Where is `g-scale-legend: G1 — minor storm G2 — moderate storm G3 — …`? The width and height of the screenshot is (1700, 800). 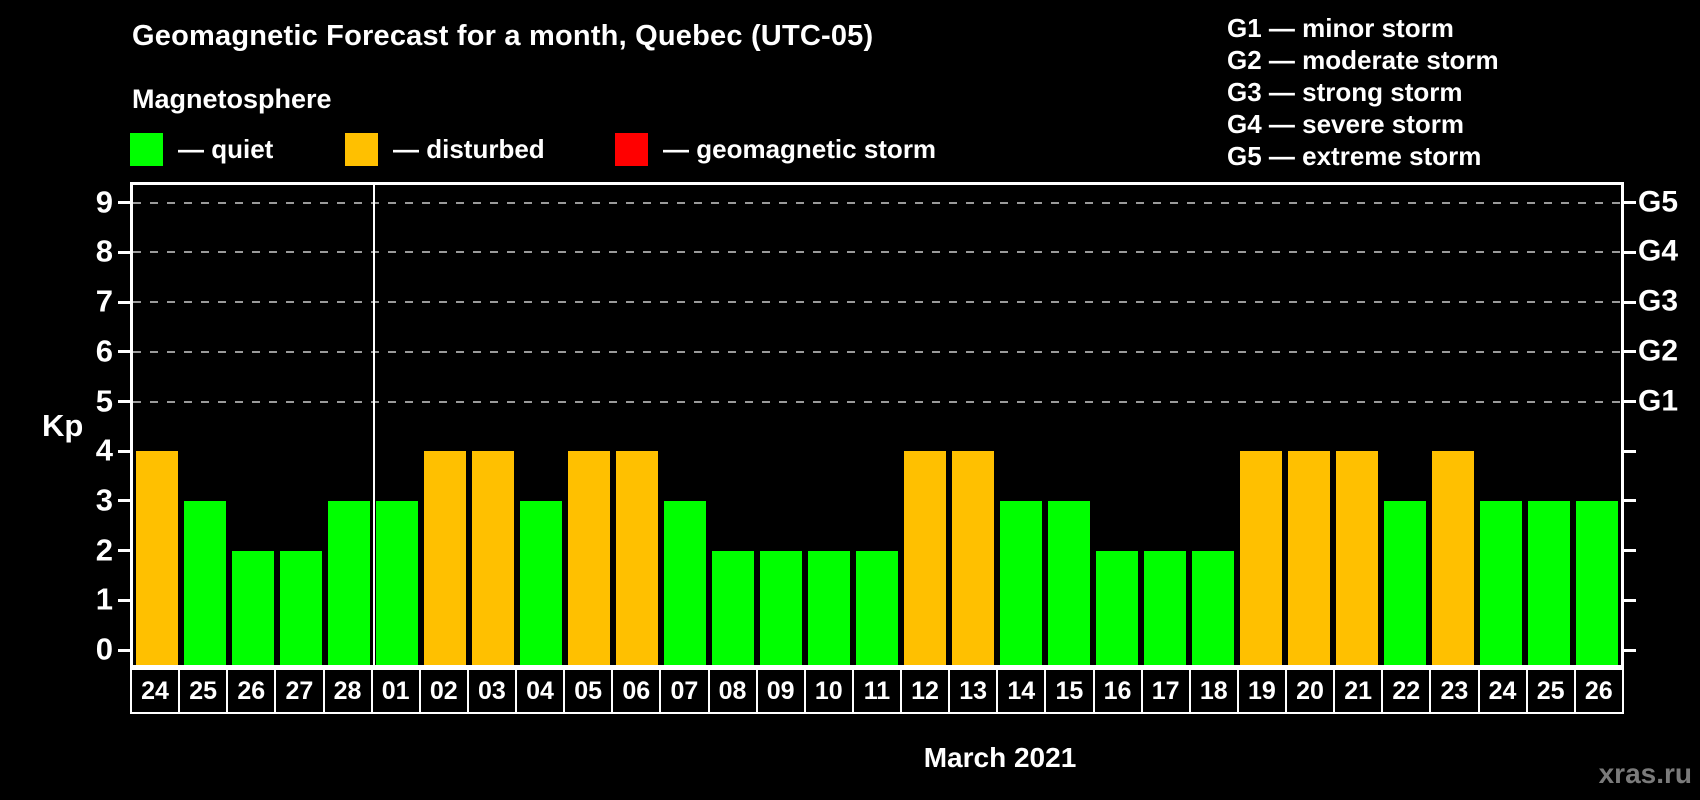
g-scale-legend: G1 — minor storm G2 — moderate storm G3 — … is located at coordinates (1363, 92).